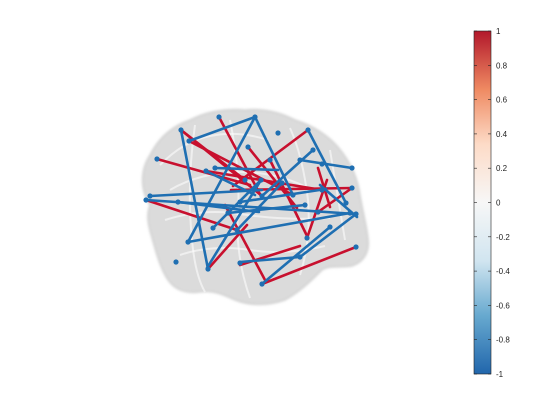 The image size is (560, 420). Describe the element at coordinates (498, 31) in the screenshot. I see `colorbar-tick-label: 1` at that location.